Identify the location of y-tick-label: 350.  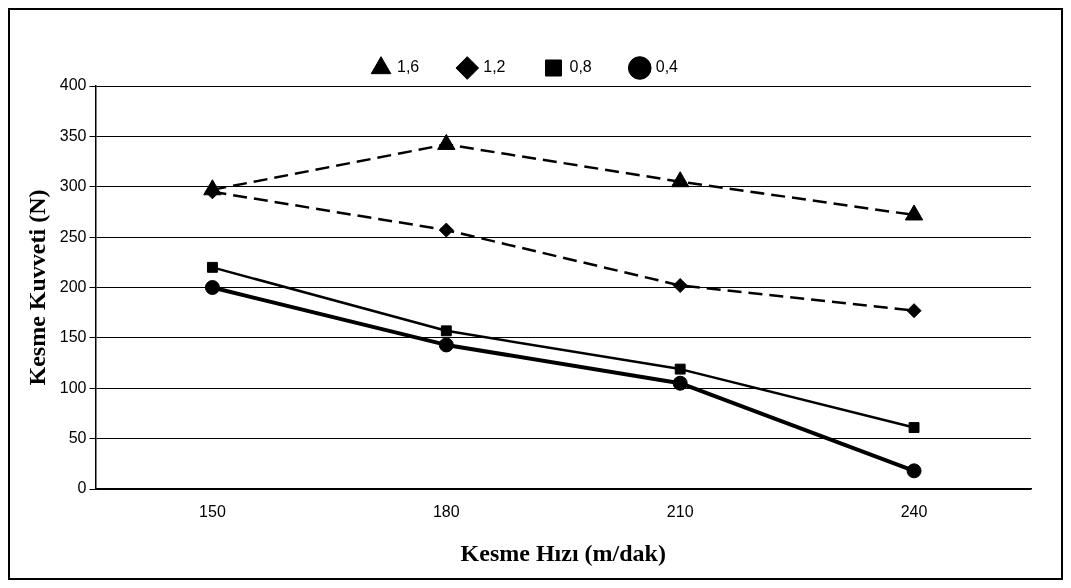
(73, 135).